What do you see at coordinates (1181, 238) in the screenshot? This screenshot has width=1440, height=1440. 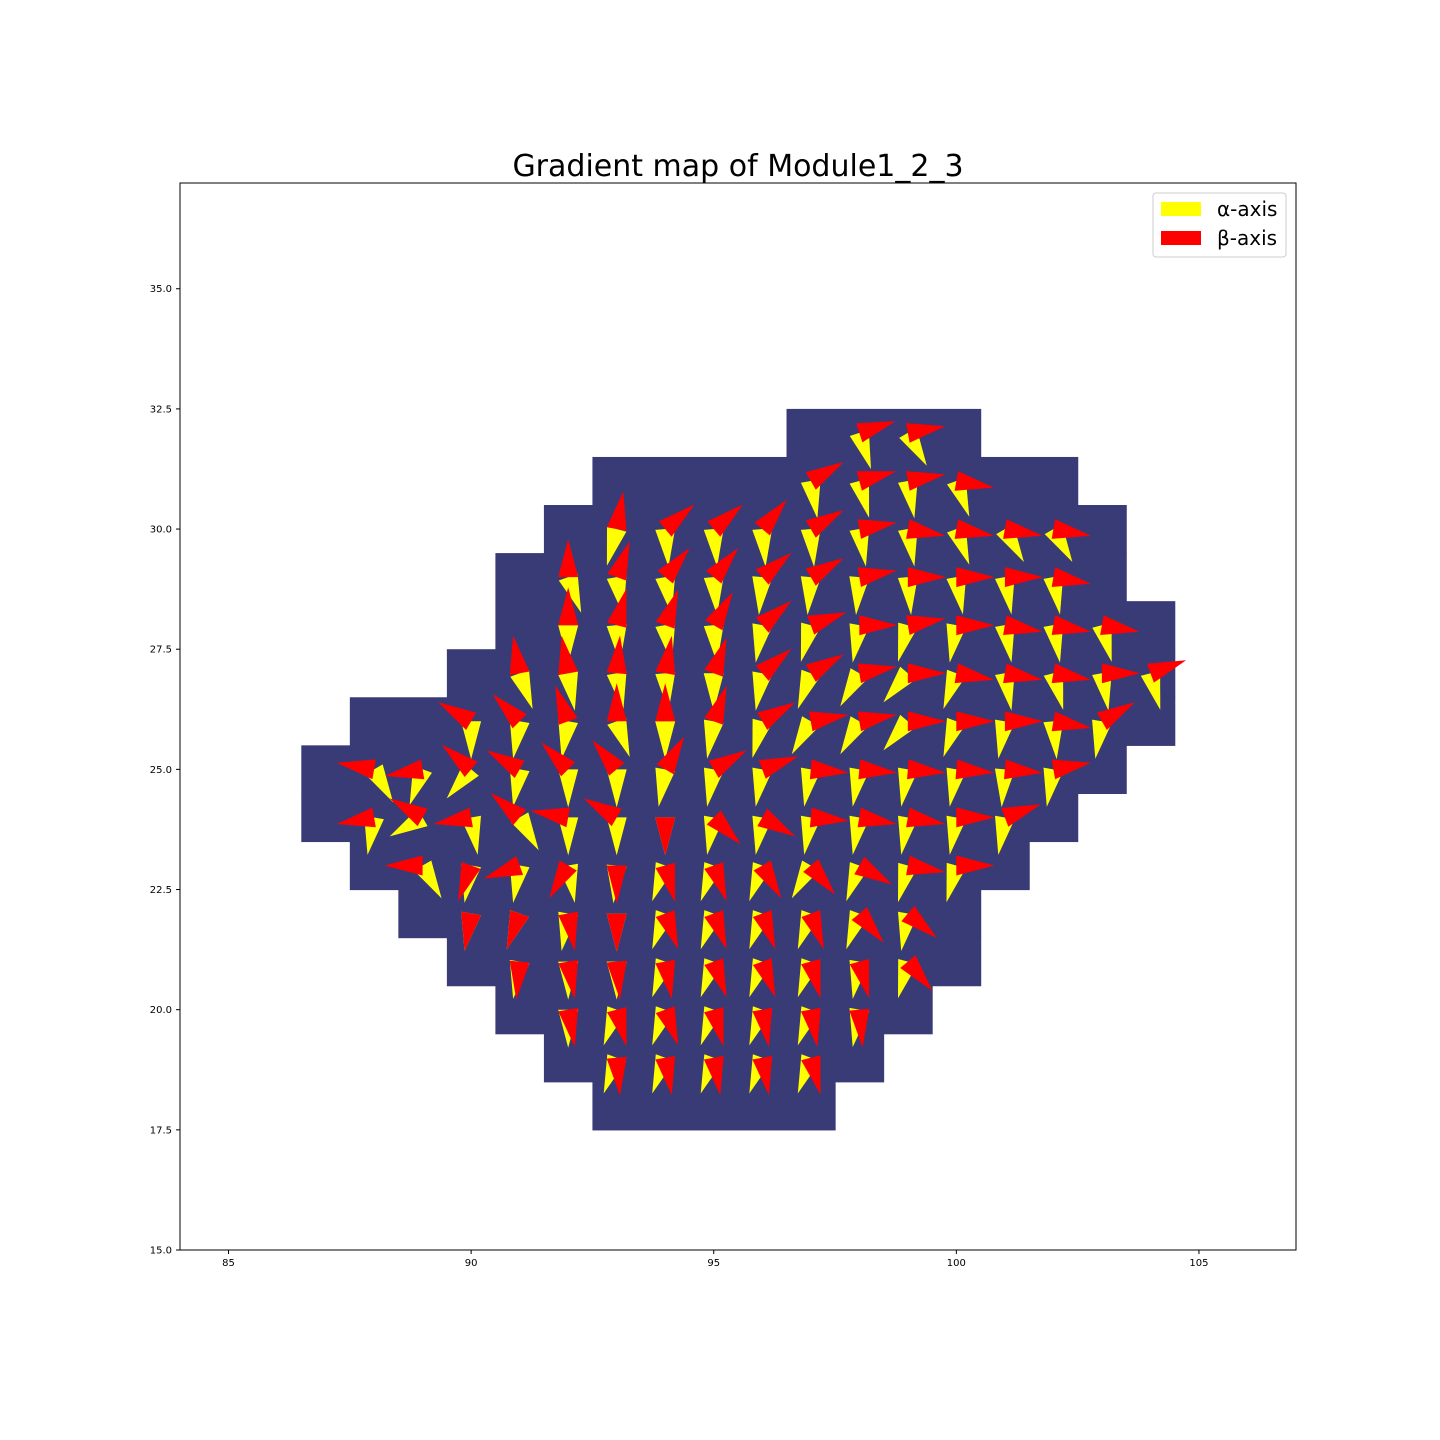 I see `legend-swatch-beta` at bounding box center [1181, 238].